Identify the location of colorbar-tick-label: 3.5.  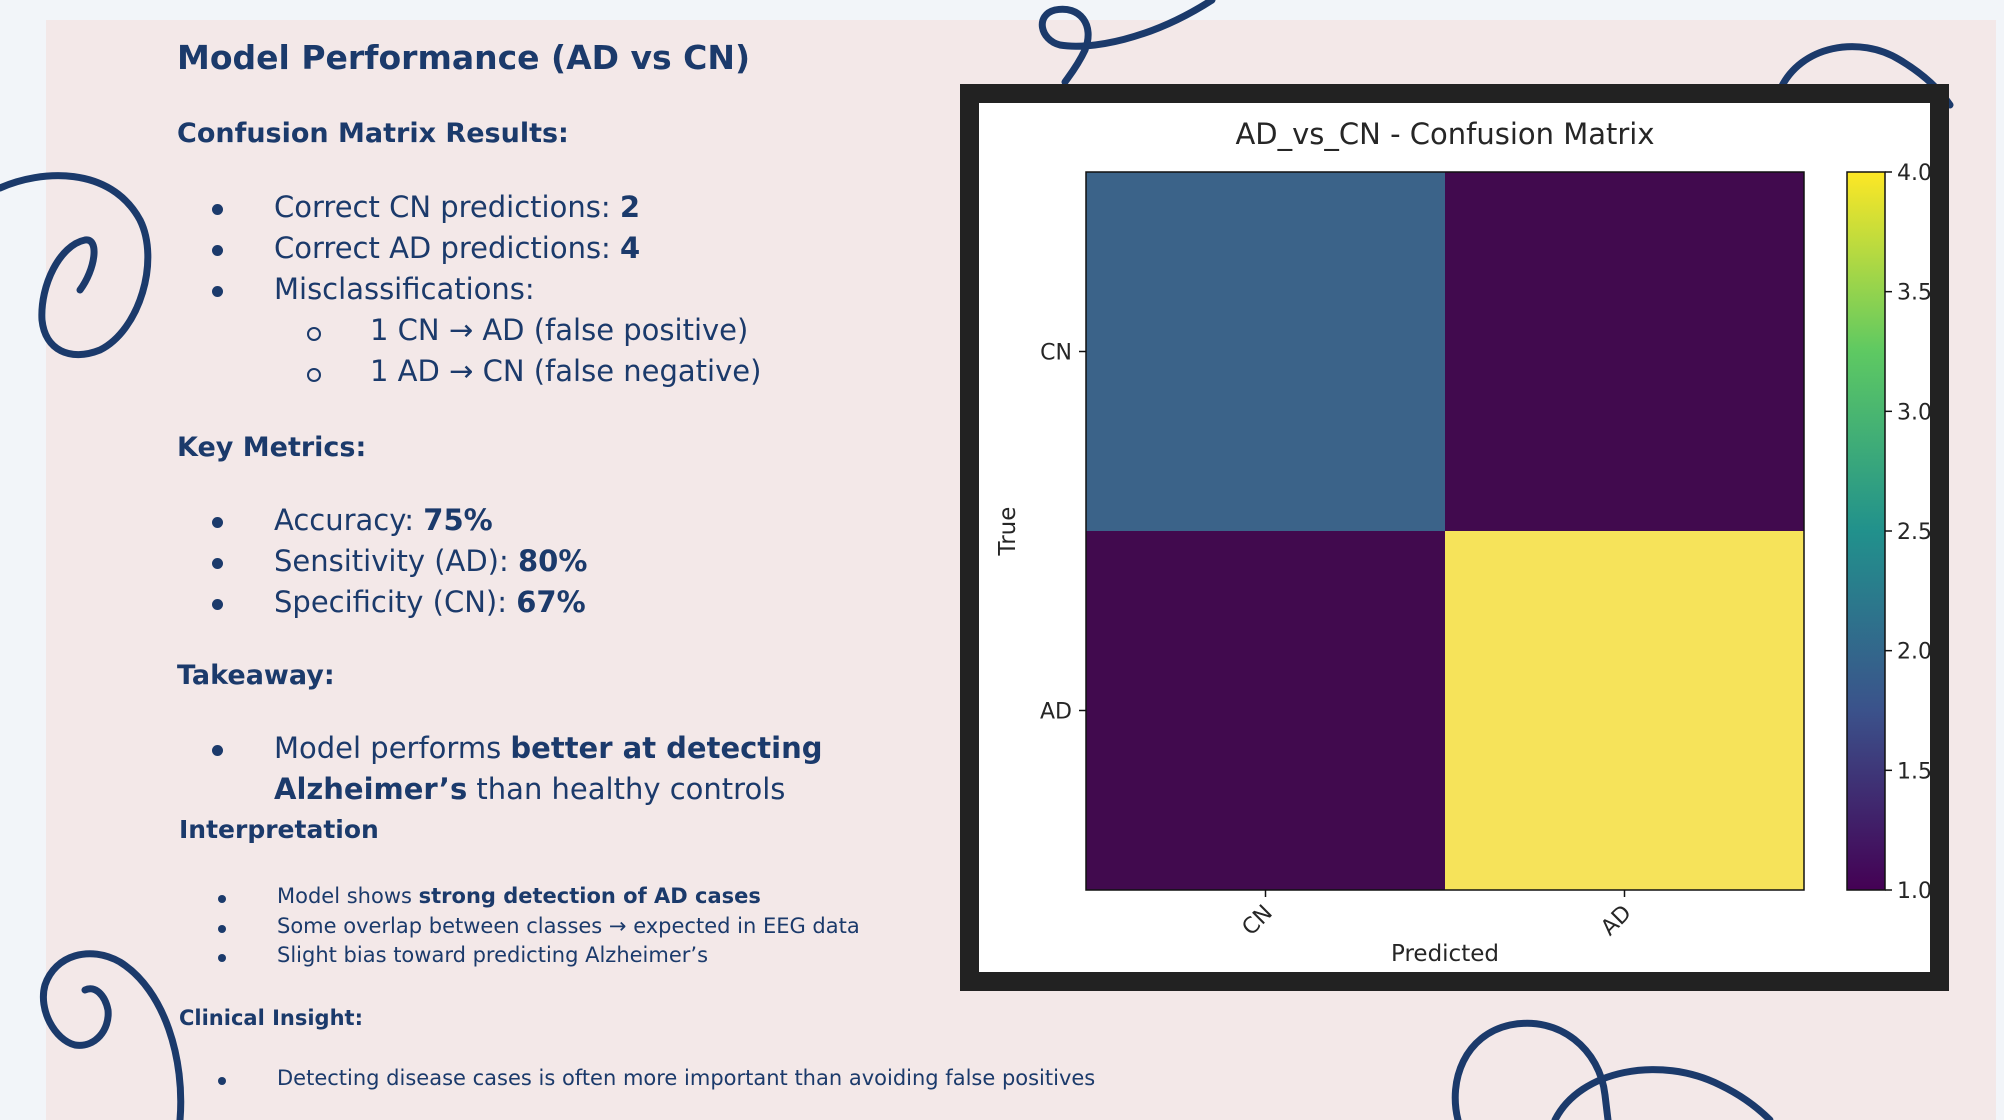
(1913, 293).